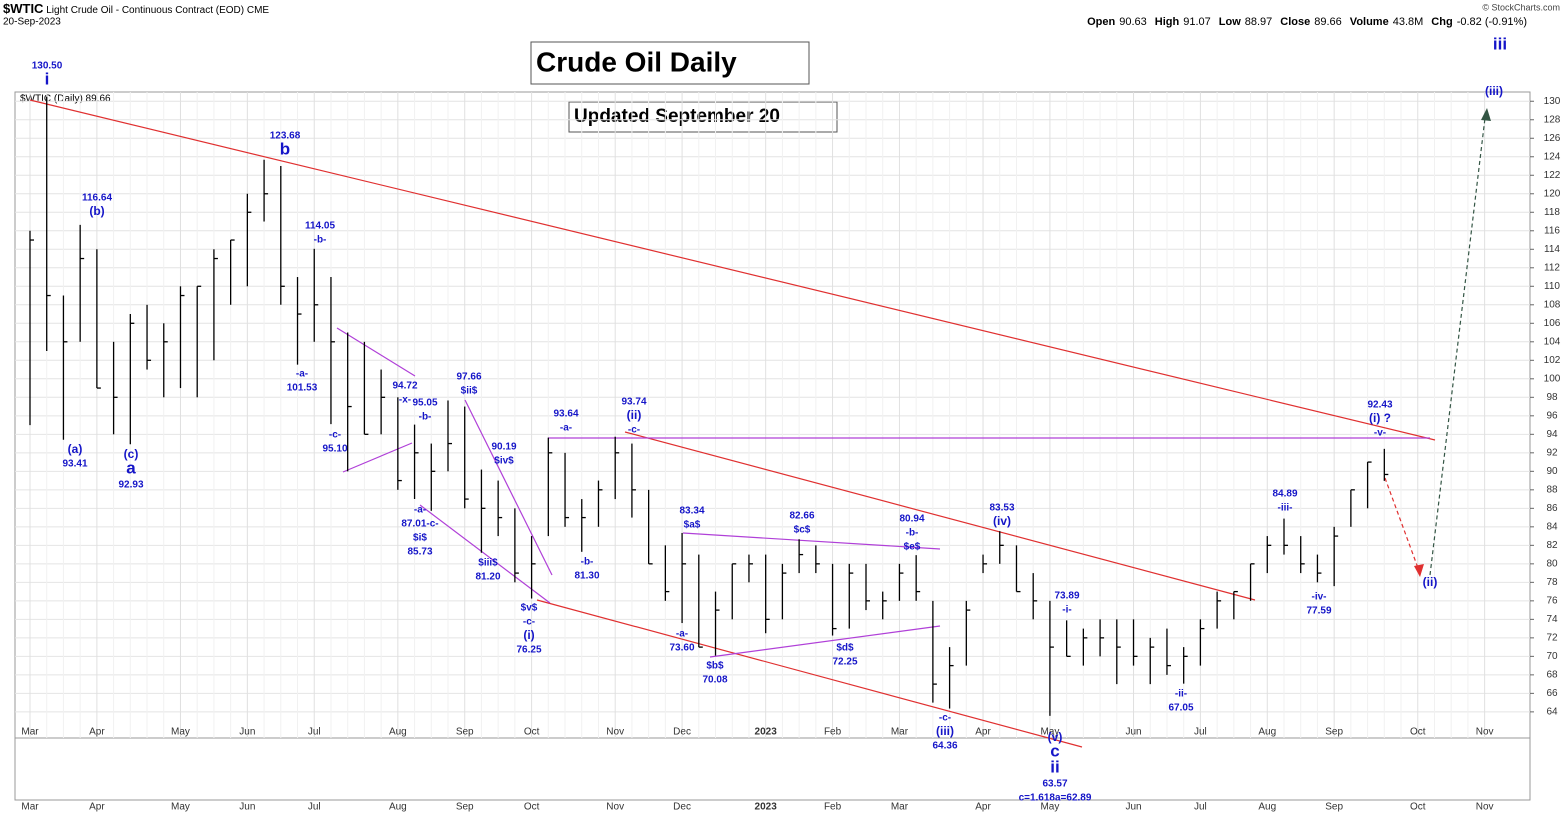 This screenshot has height=817, width=1565. I want to click on wave-label: -ii-, so click(1181, 694).